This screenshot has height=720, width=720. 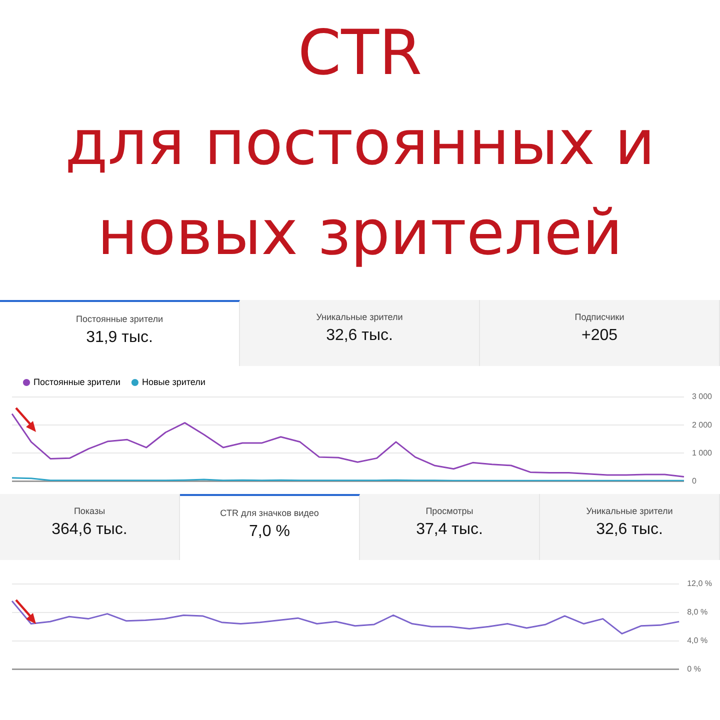 I want to click on text: Показы, so click(x=89, y=511).